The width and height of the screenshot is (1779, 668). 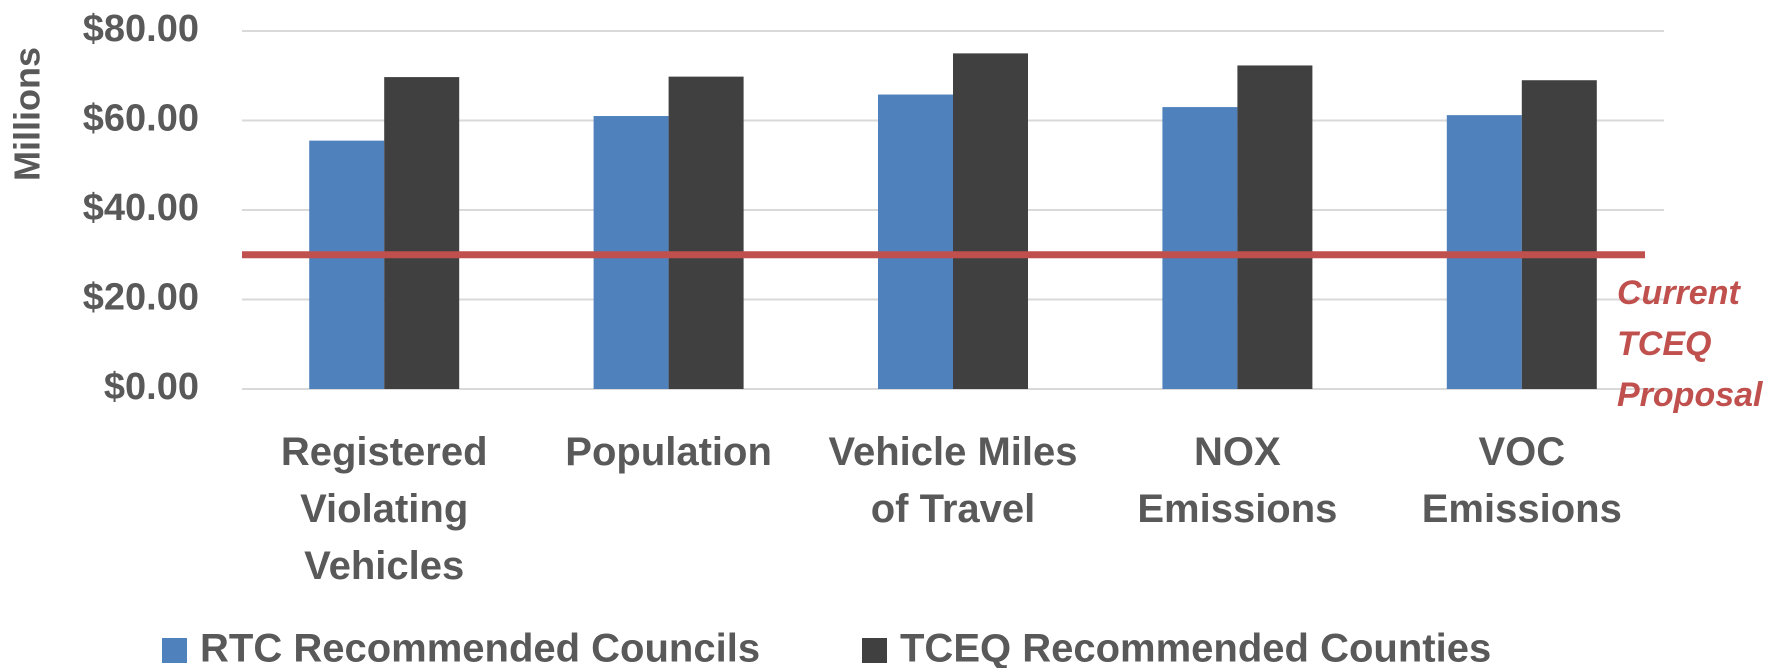 What do you see at coordinates (141, 119) in the screenshot?
I see `y-tick-label: $60.00` at bounding box center [141, 119].